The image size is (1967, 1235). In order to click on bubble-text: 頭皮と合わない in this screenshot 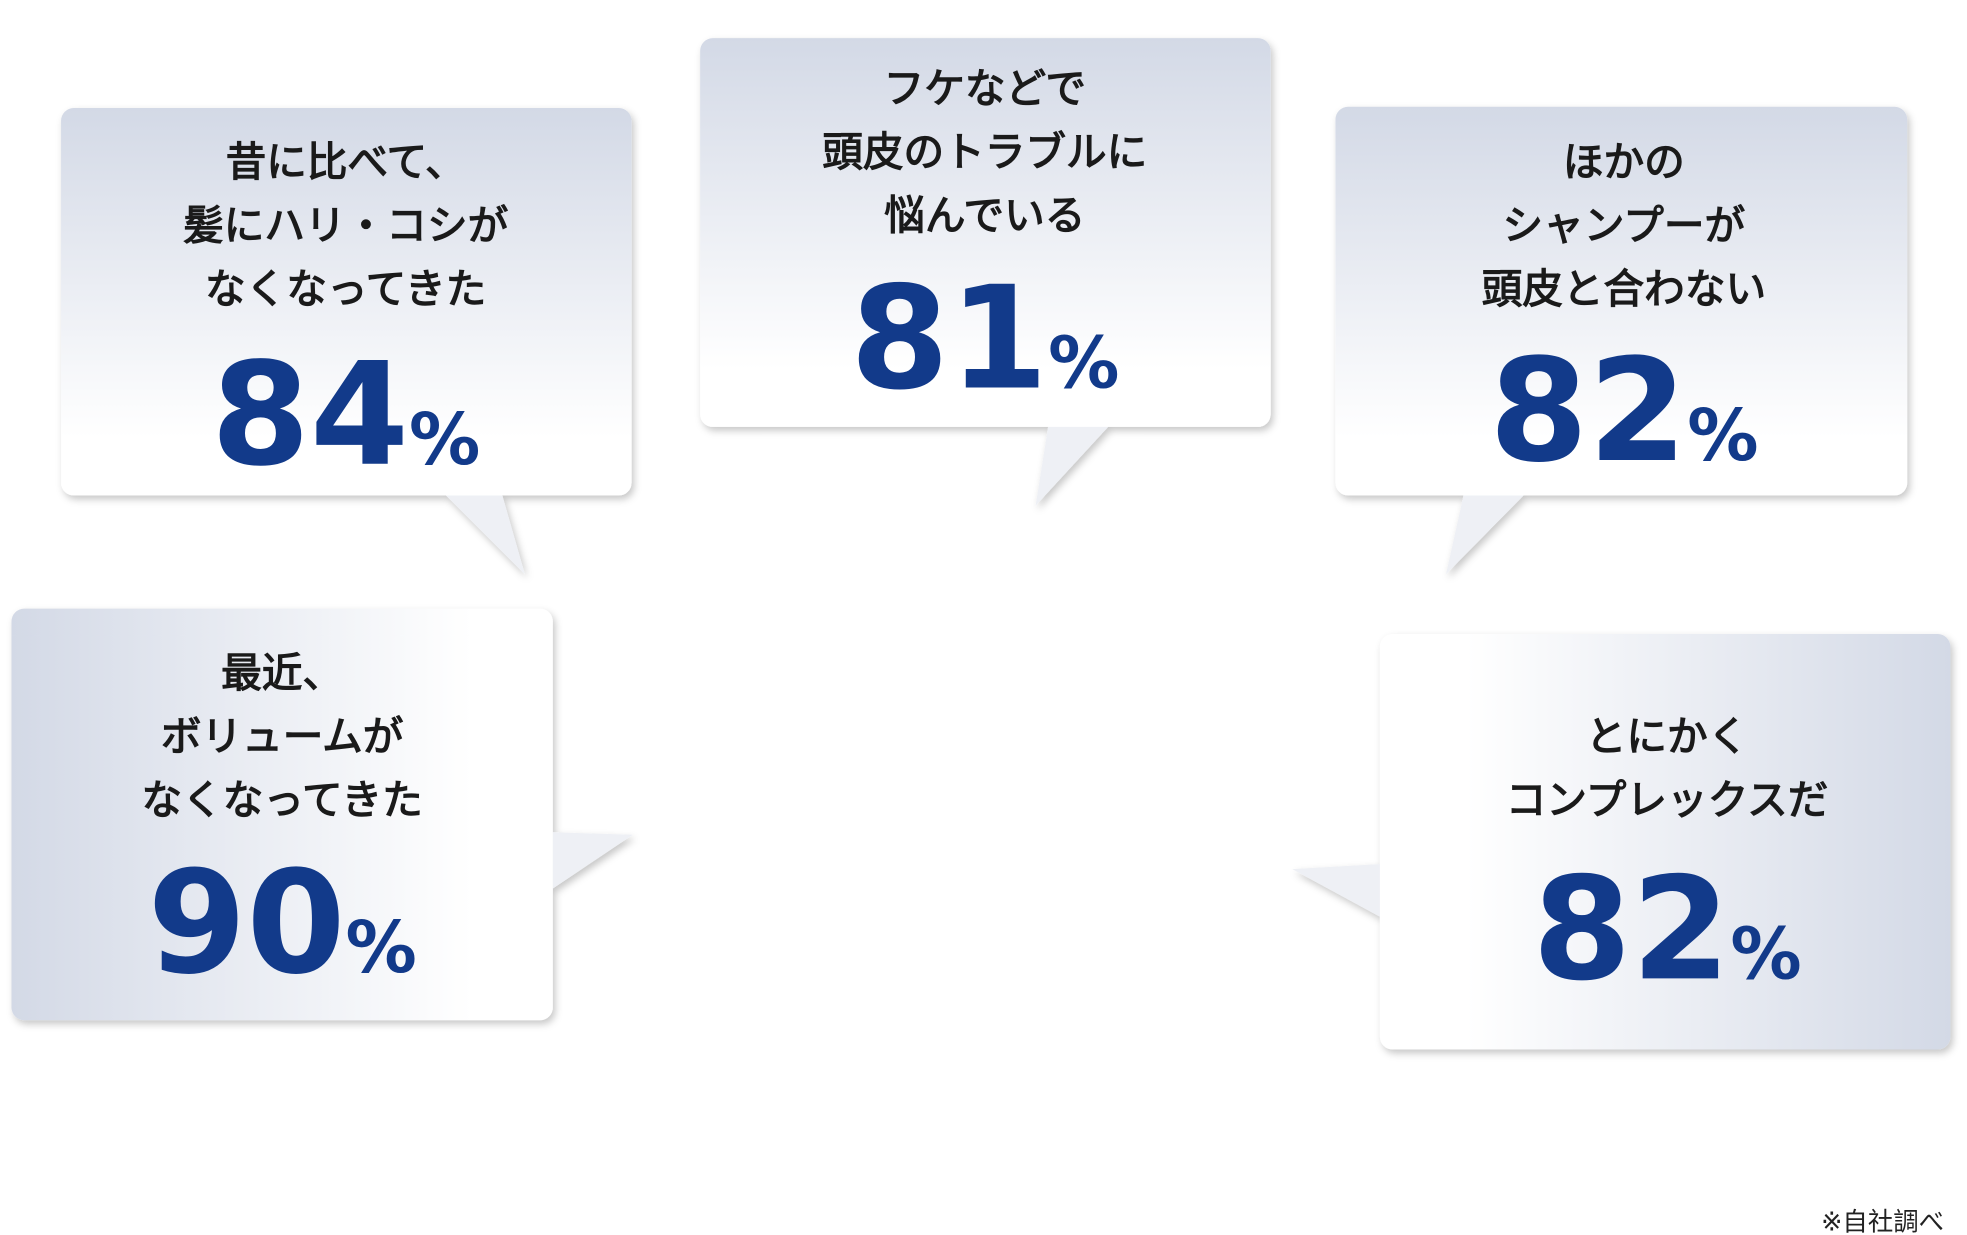, I will do `click(1624, 289)`.